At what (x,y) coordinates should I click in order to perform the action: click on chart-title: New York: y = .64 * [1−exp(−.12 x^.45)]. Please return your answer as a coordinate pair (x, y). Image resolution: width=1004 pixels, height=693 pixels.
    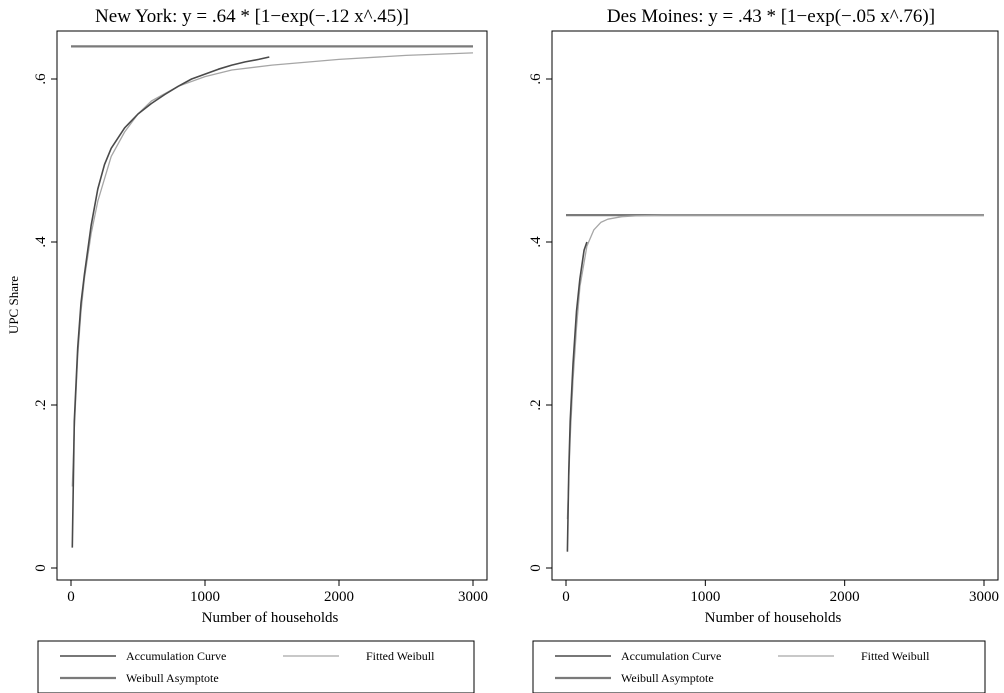
    Looking at the image, I should click on (252, 16).